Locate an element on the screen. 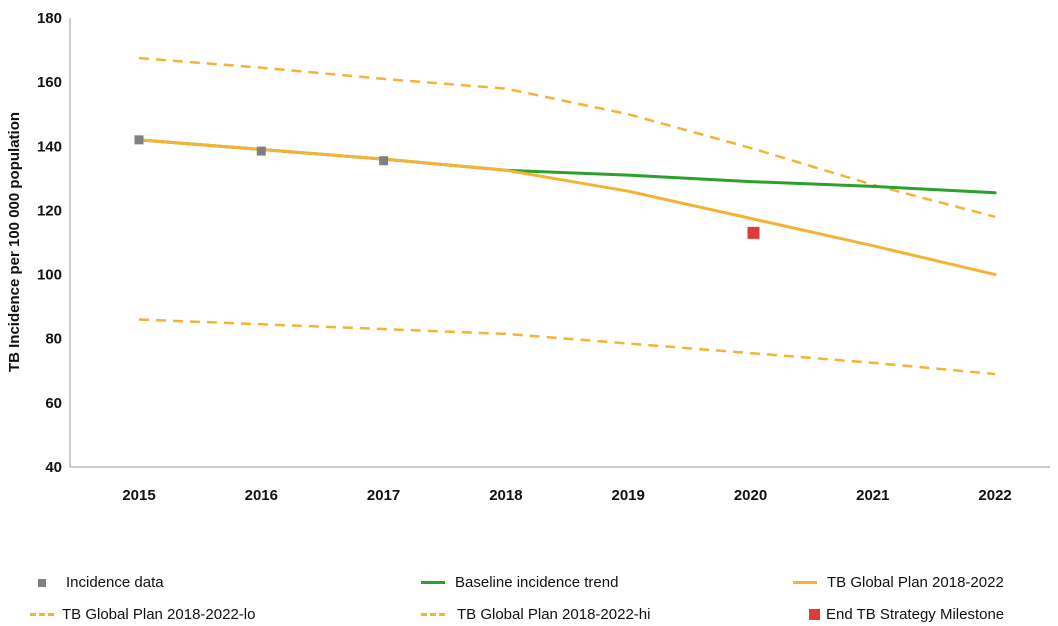  x-tick-label: 2016 is located at coordinates (261, 495).